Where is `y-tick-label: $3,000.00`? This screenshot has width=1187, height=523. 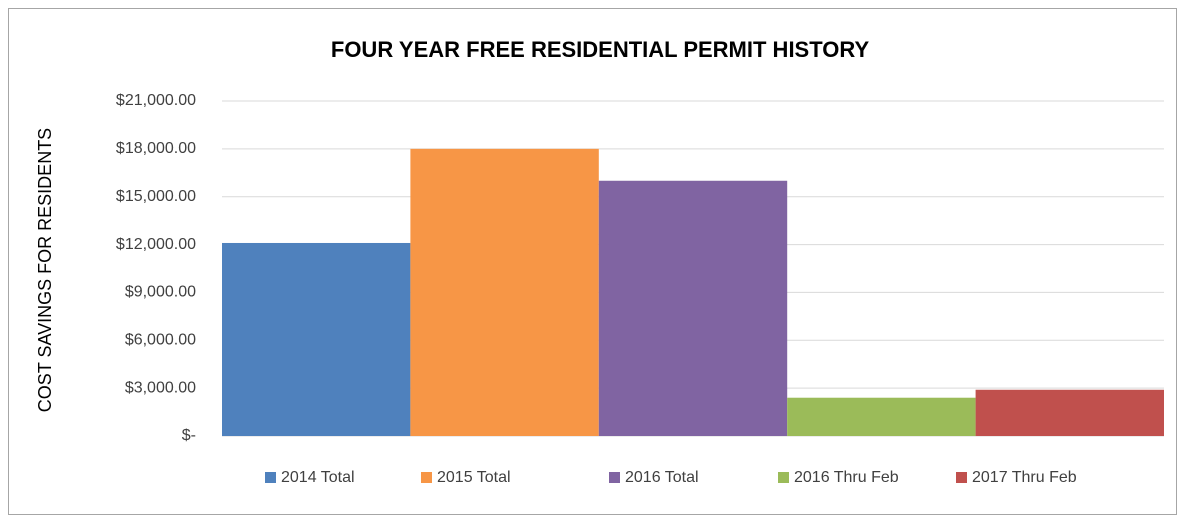
y-tick-label: $3,000.00 is located at coordinates (160, 387).